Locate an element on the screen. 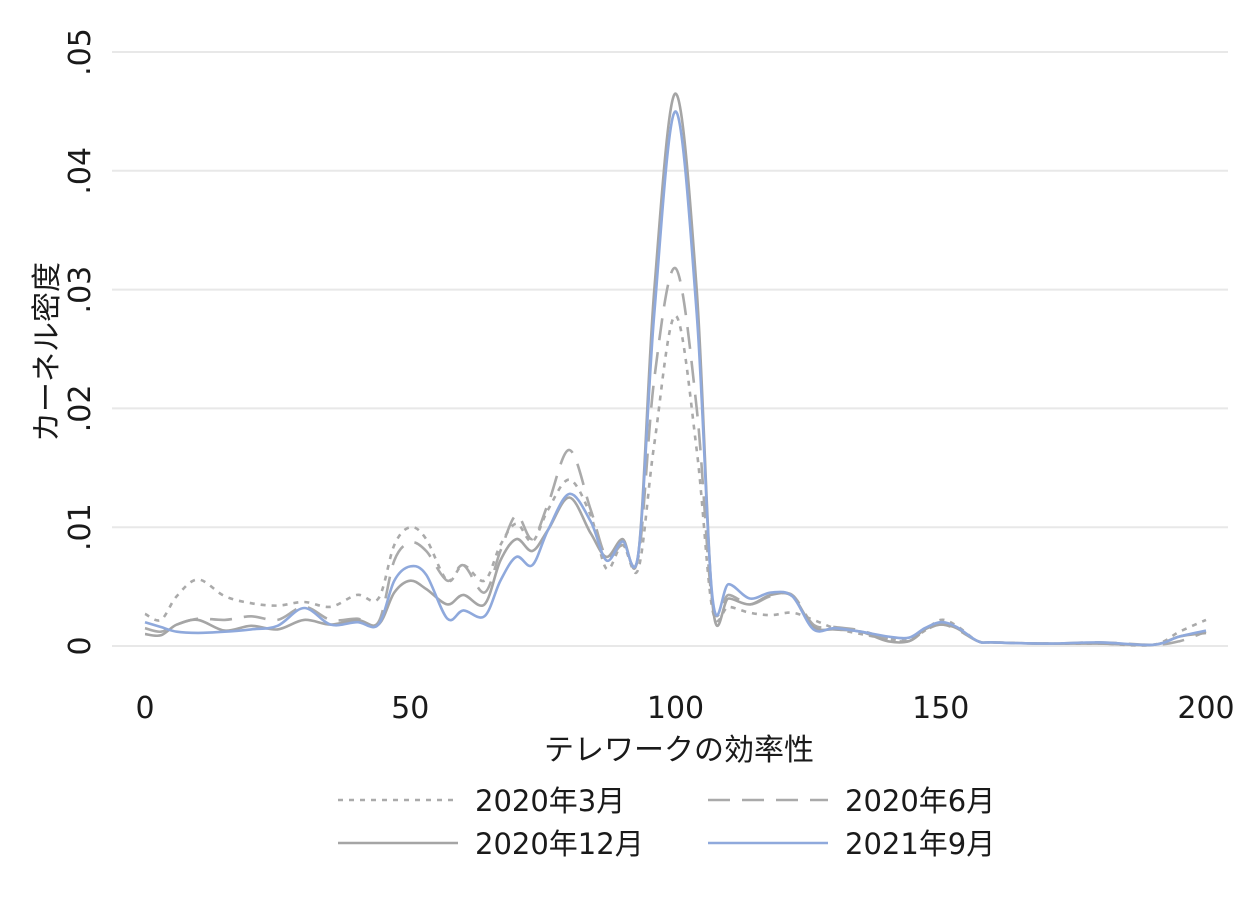 The height and width of the screenshot is (917, 1260). legend-label: 2020年3月 is located at coordinates (550, 801).